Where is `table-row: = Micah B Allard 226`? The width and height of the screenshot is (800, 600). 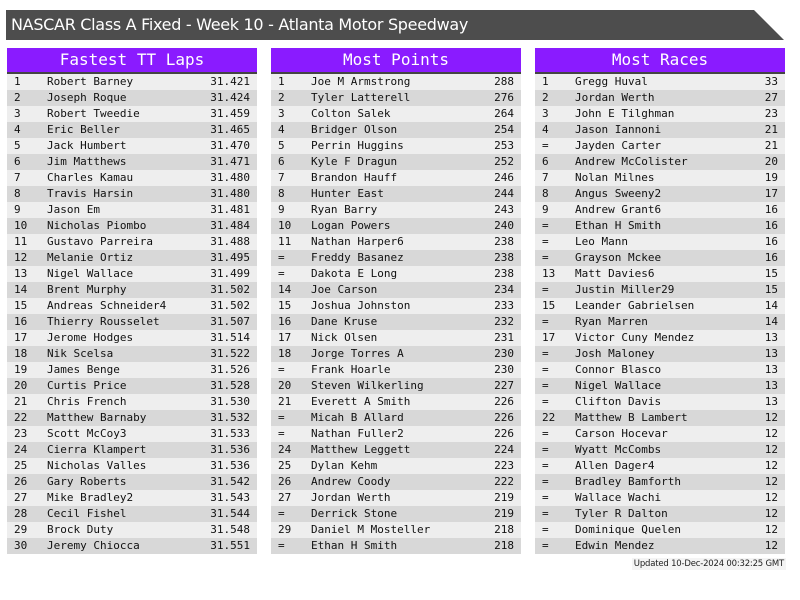 table-row: = Micah B Allard 226 is located at coordinates (396, 418).